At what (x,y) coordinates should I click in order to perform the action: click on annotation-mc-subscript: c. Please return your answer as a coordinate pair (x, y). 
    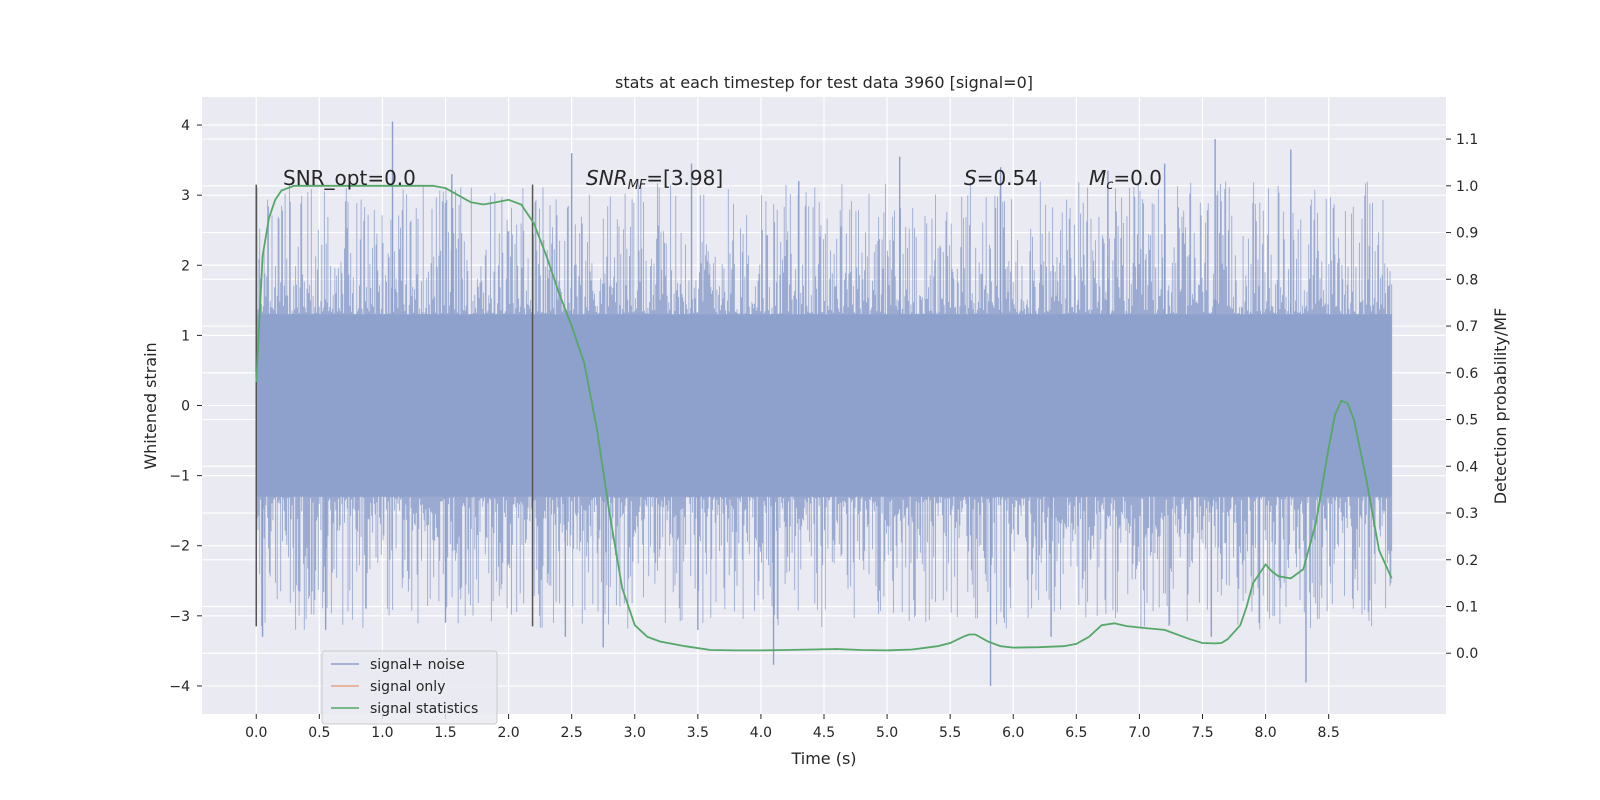
    Looking at the image, I should click on (1109, 185).